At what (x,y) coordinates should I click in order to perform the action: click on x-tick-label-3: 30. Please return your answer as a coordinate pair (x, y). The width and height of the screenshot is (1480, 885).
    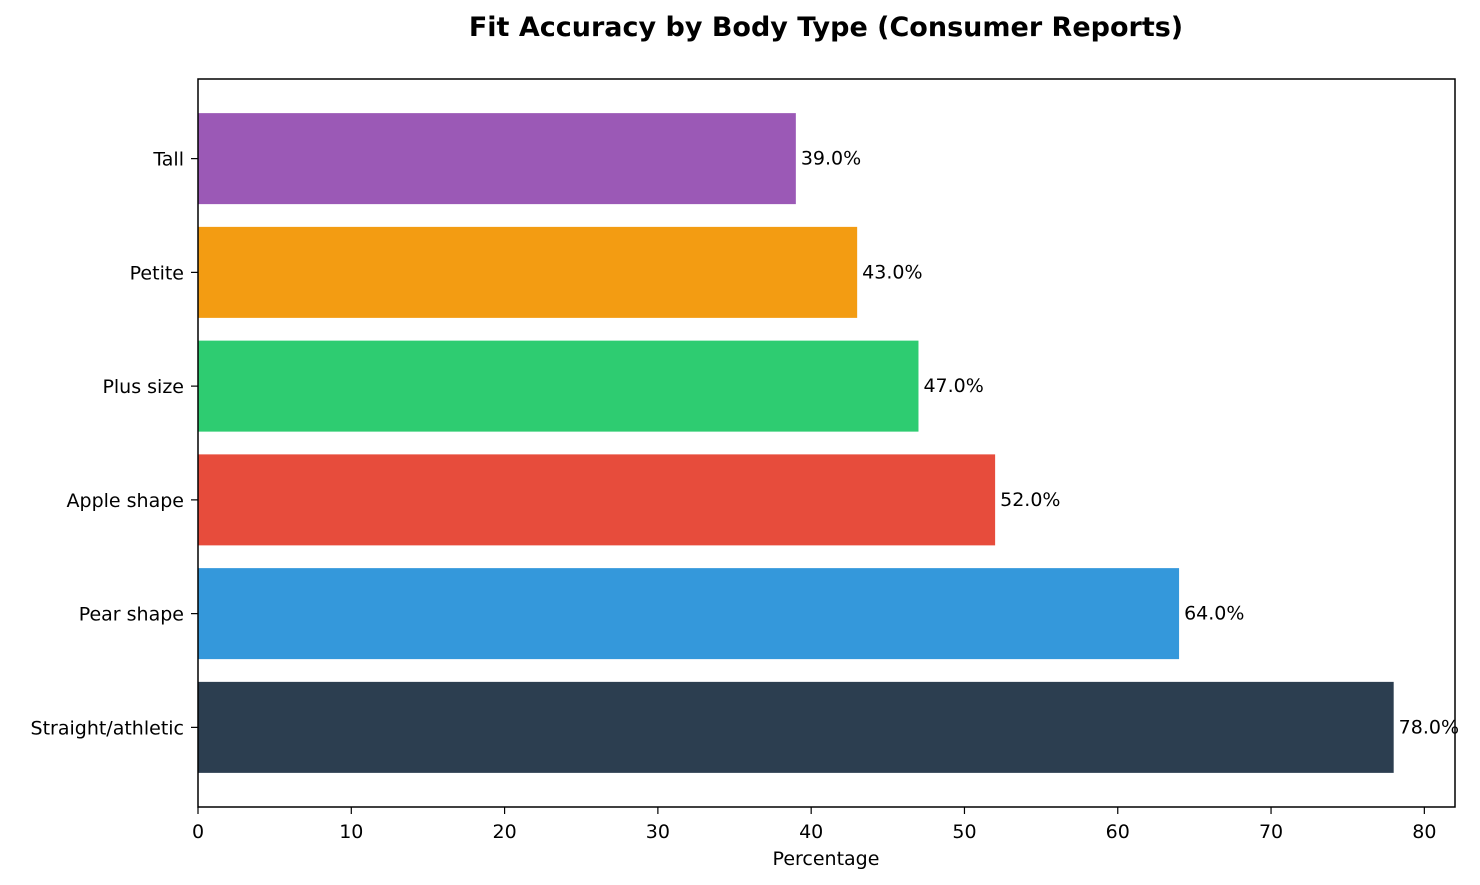
    Looking at the image, I should click on (658, 832).